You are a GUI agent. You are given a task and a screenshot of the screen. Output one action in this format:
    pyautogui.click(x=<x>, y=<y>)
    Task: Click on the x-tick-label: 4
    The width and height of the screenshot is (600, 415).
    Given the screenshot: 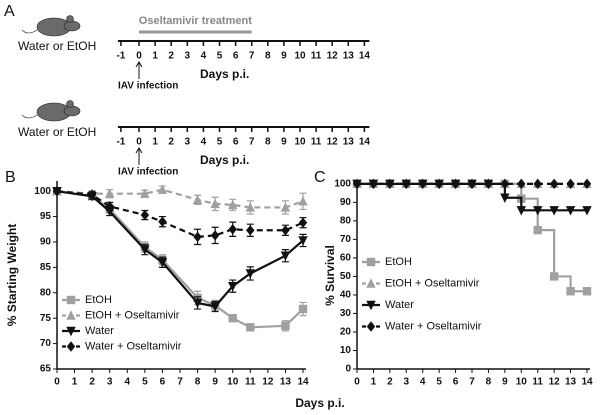 What is the action you would take?
    pyautogui.click(x=128, y=382)
    